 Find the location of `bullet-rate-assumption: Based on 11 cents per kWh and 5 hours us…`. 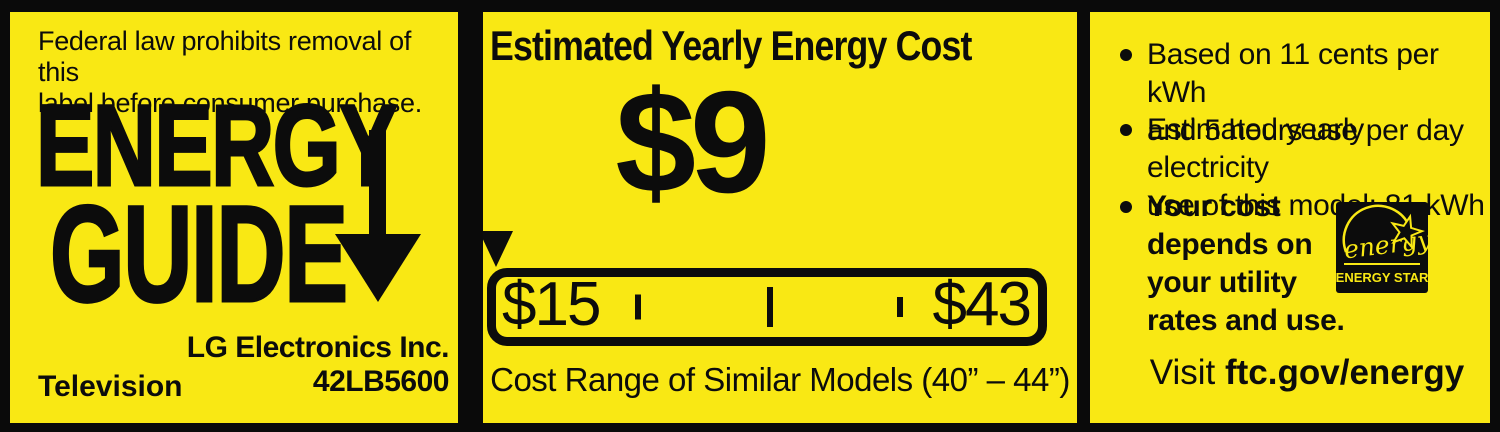

bullet-rate-assumption: Based on 11 cents per kWh and 5 hours us… is located at coordinates (1290, 93).